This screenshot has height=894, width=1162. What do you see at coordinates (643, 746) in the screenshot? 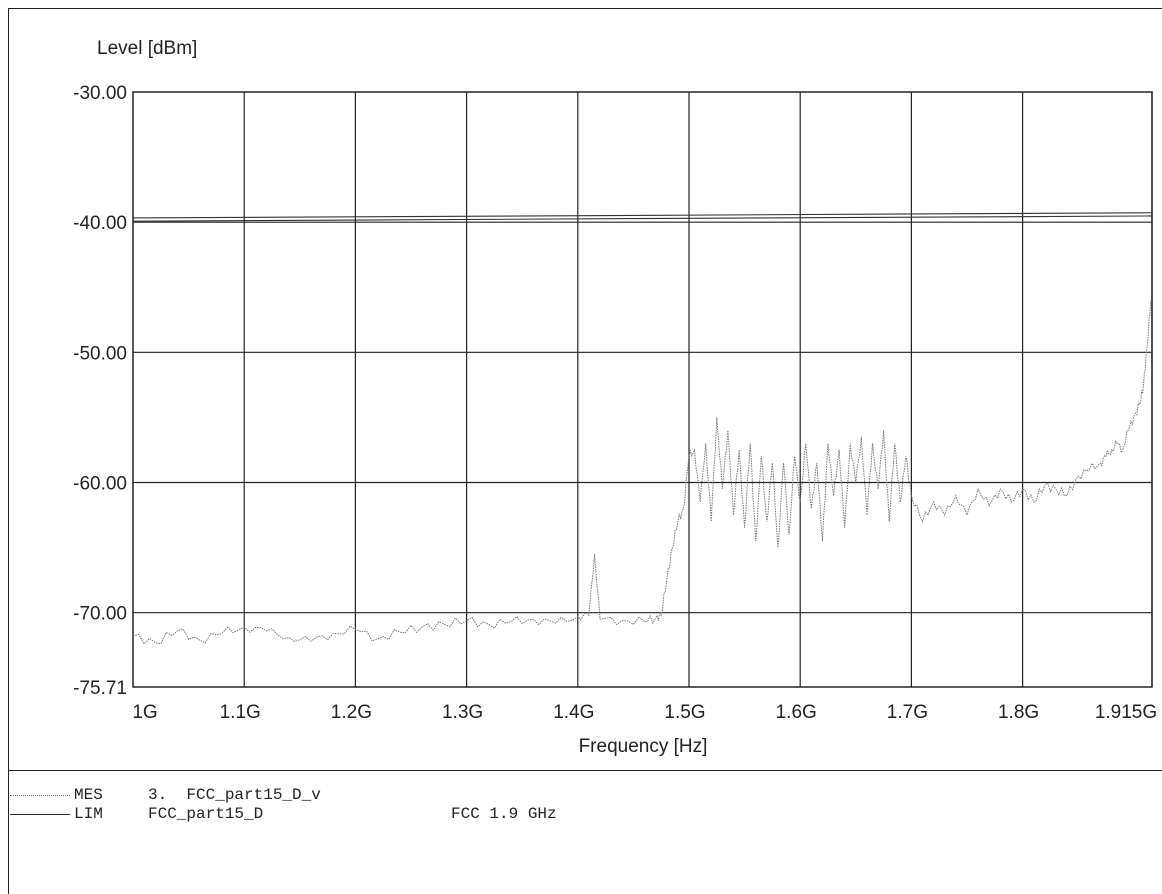
I see `x-axis-label: Frequency [Hz]` at bounding box center [643, 746].